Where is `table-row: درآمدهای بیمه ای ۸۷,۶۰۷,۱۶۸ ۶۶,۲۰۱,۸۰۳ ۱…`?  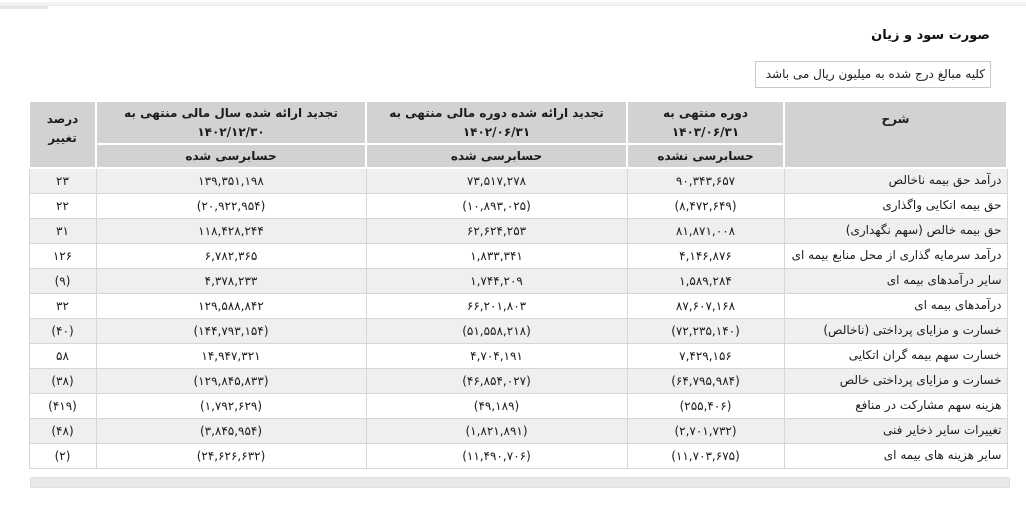
table-row: درآمدهای بیمه ای ۸۷,۶۰۷,۱۶۸ ۶۶,۲۰۱,۸۰۳ ۱… is located at coordinates (518, 305).